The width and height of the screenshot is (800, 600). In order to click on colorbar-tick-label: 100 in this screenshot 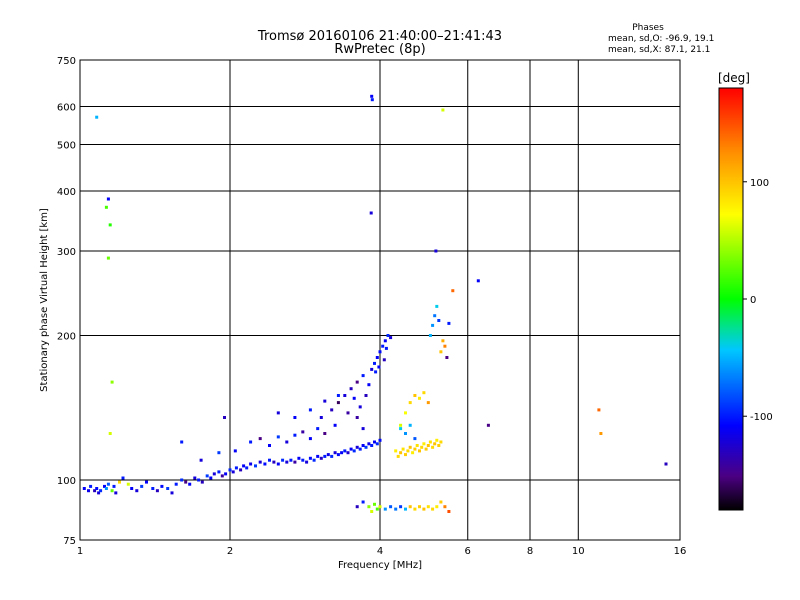, I will do `click(759, 183)`.